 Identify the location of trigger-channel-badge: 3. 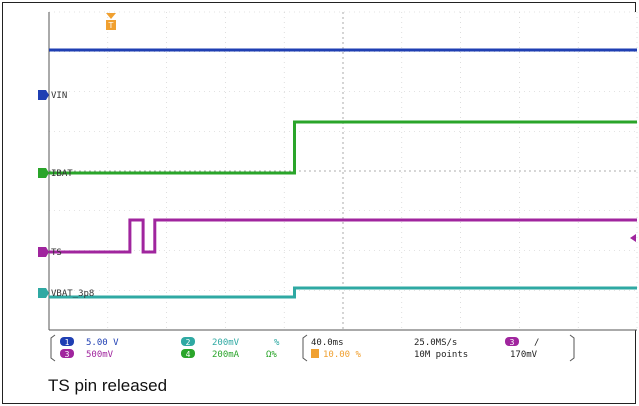
(512, 342).